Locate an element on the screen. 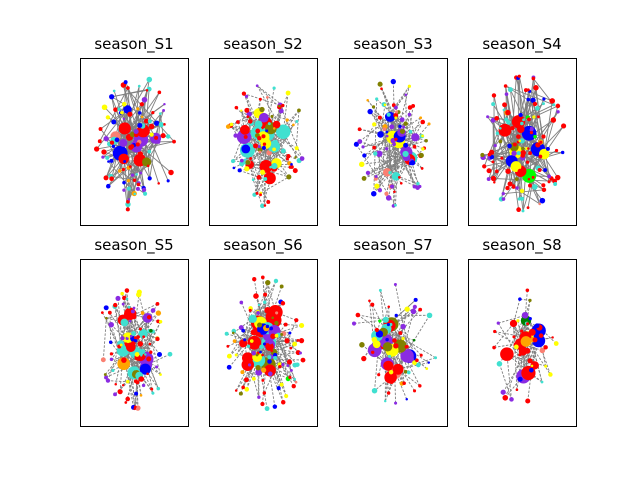 This screenshot has height=480, width=640. network-panel-s5 is located at coordinates (134, 343).